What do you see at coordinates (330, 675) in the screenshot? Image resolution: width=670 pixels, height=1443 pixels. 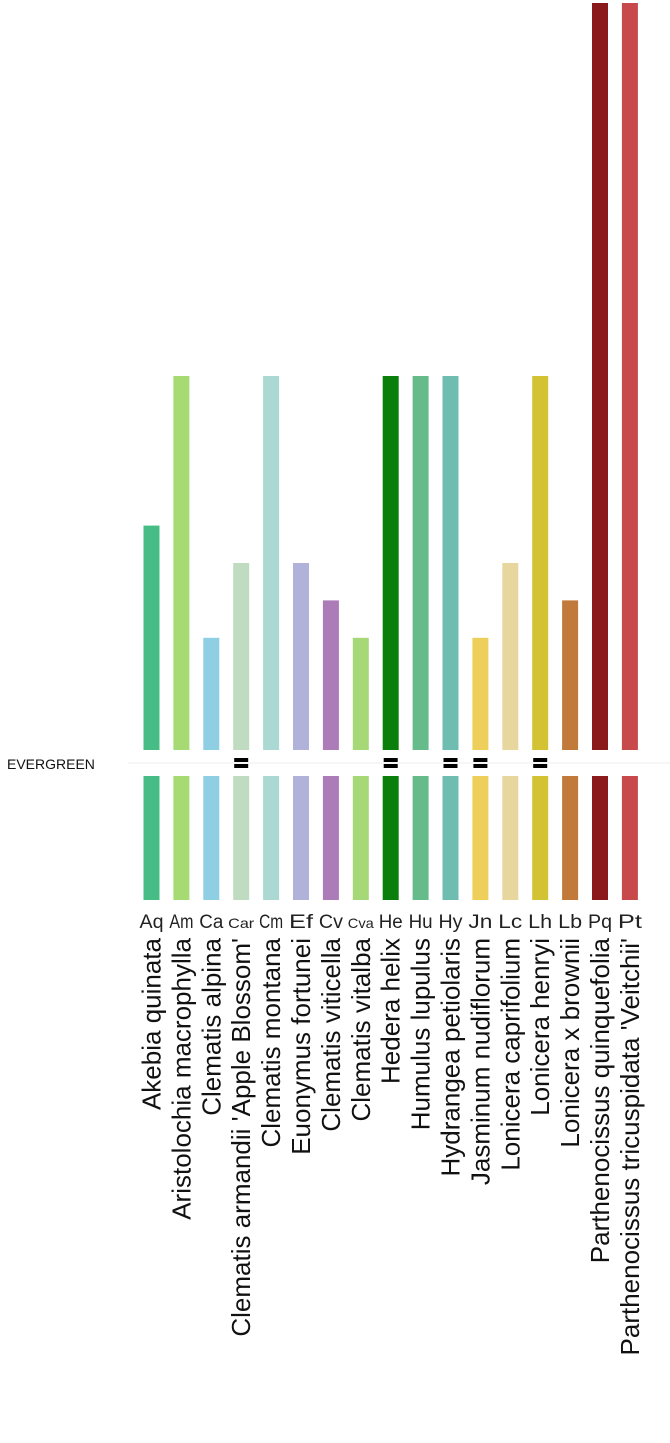 I see `bar-cv` at bounding box center [330, 675].